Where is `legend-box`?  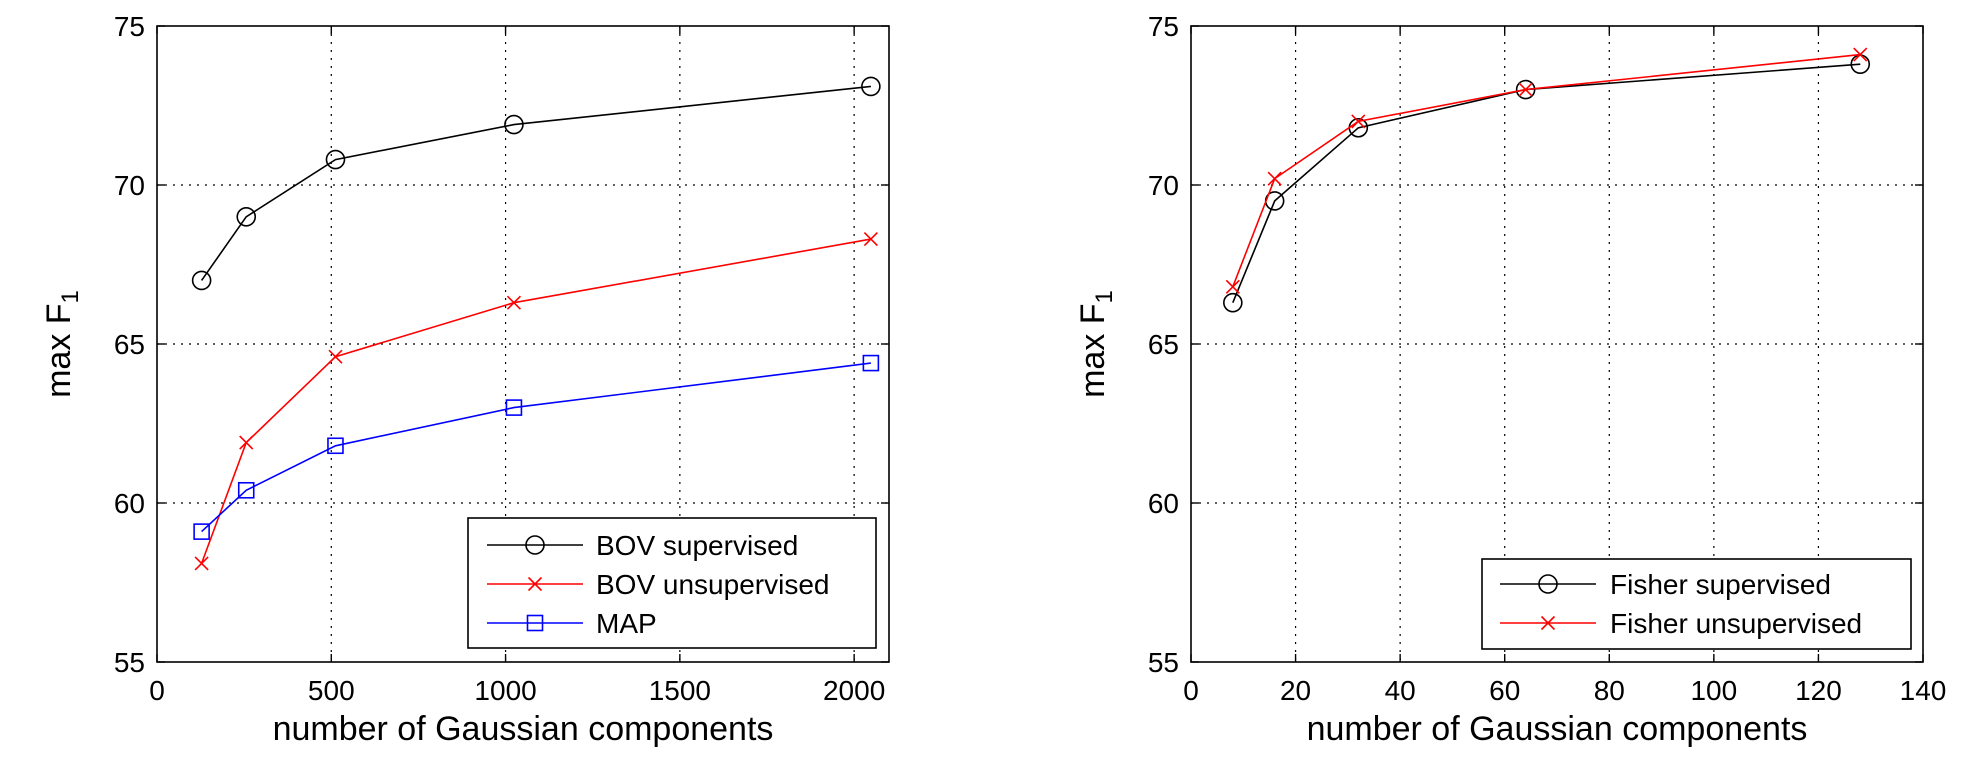 legend-box is located at coordinates (1696, 604).